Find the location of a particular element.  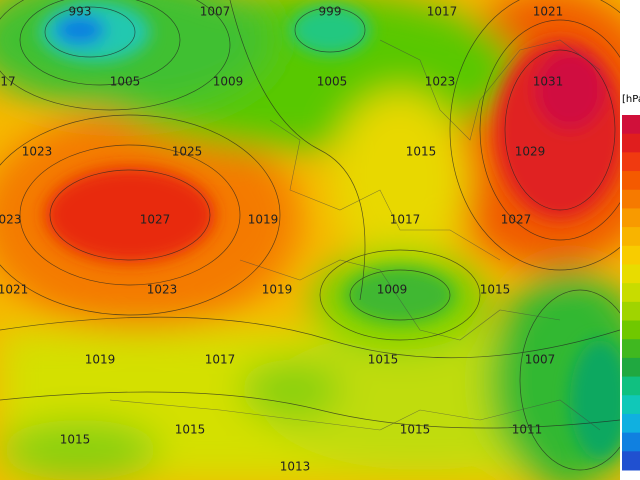

contour-label: 1013 is located at coordinates (295, 467).